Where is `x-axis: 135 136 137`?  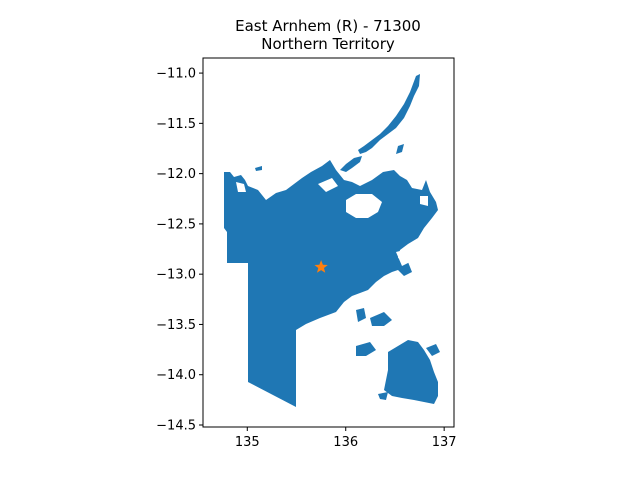
x-axis: 135 136 137 is located at coordinates (346, 438).